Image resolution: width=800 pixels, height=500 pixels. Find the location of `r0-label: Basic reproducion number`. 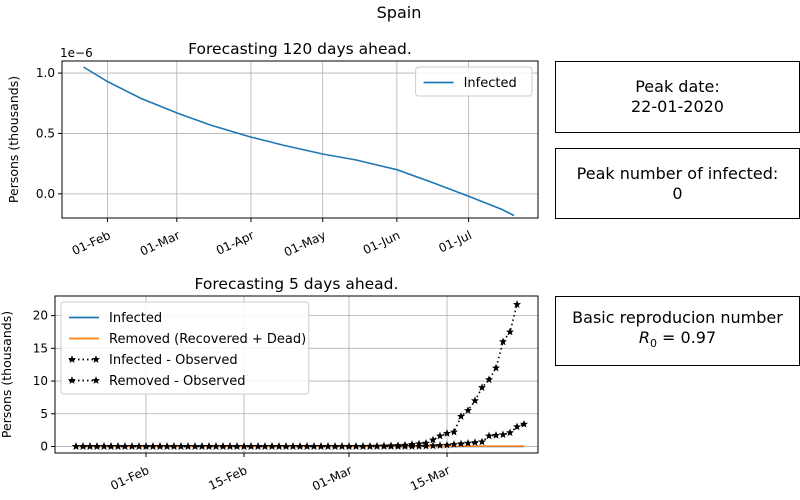

r0-label: Basic reproducion number is located at coordinates (677, 317).